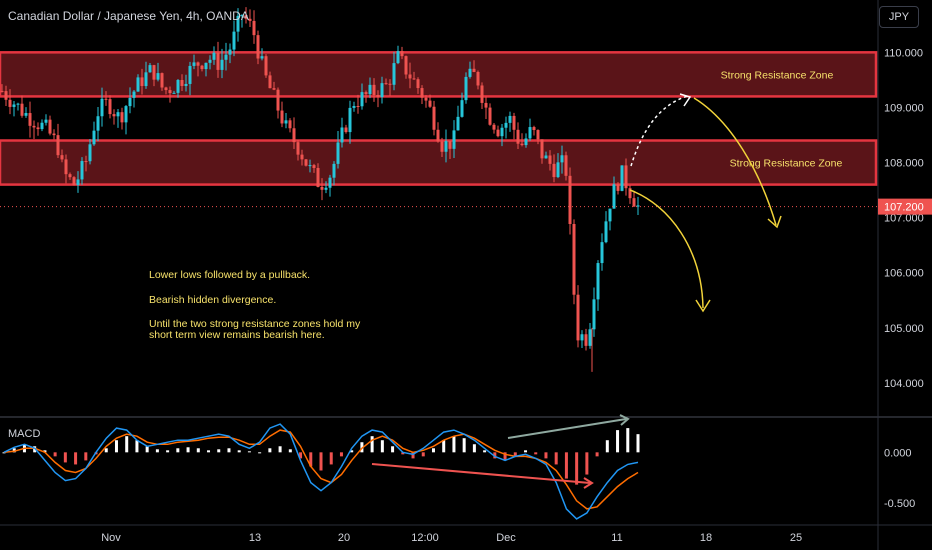  What do you see at coordinates (904, 219) in the screenshot?
I see `price-tick-label: 107.000` at bounding box center [904, 219].